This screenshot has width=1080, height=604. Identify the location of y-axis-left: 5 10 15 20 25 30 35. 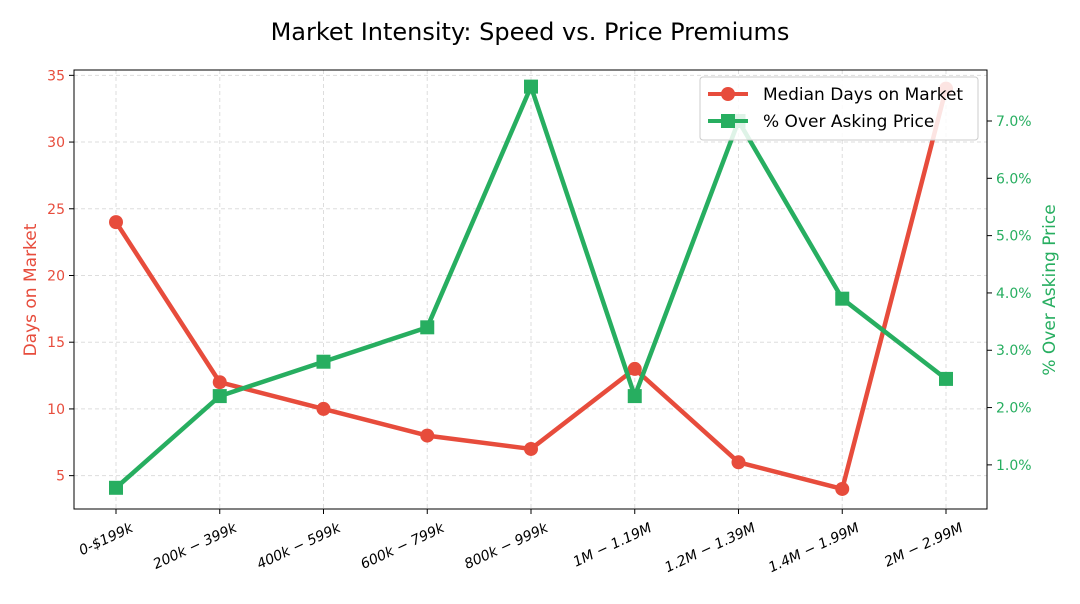
(60, 276).